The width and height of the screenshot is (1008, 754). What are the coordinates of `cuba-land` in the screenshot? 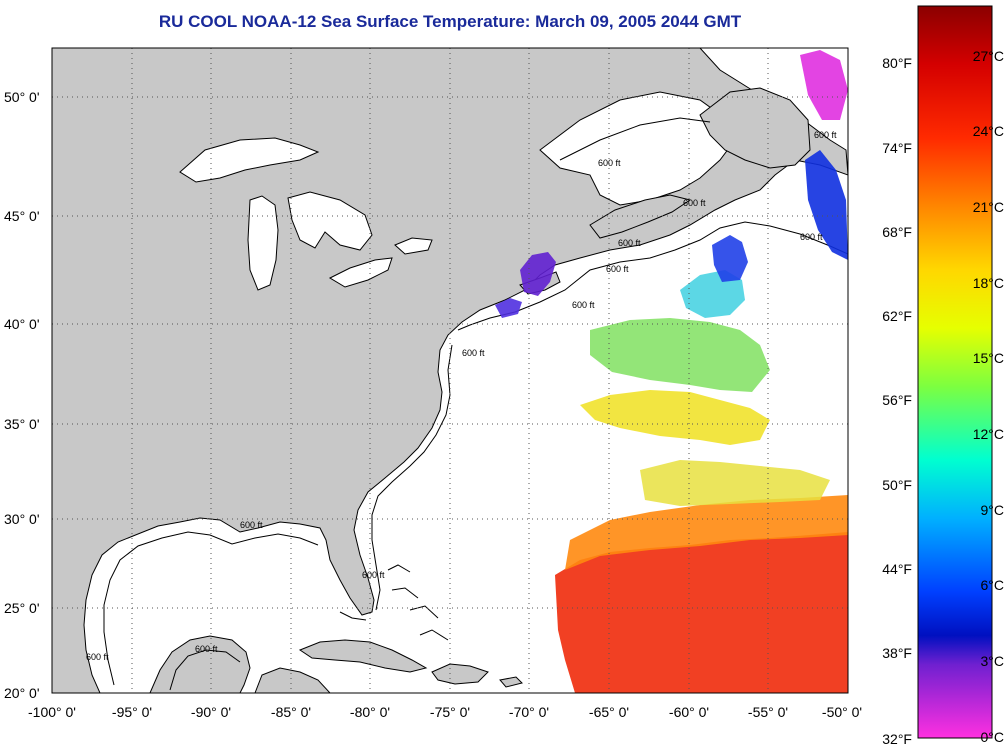 It's located at (363, 656).